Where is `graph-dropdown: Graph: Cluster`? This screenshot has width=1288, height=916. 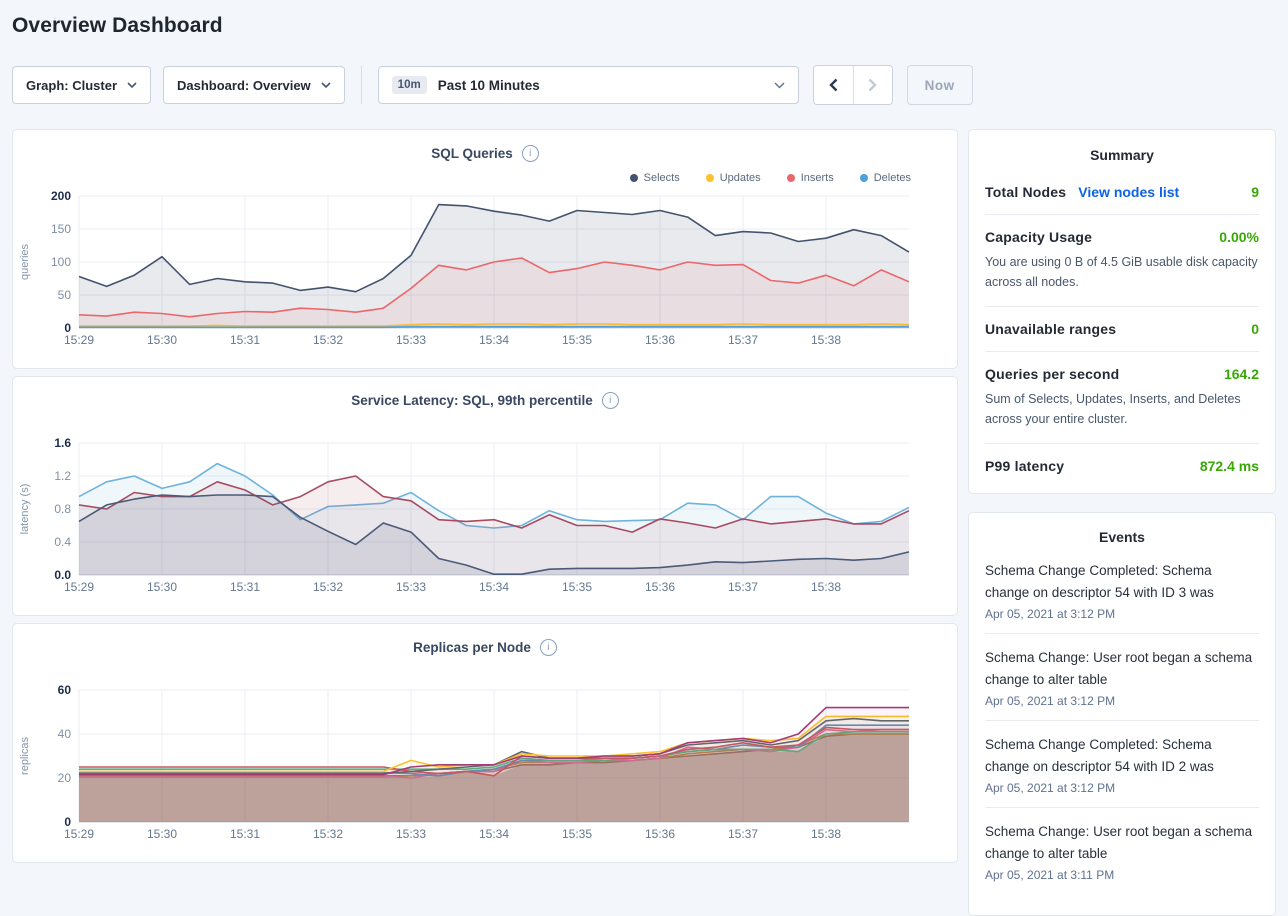
graph-dropdown: Graph: Cluster is located at coordinates (82, 85).